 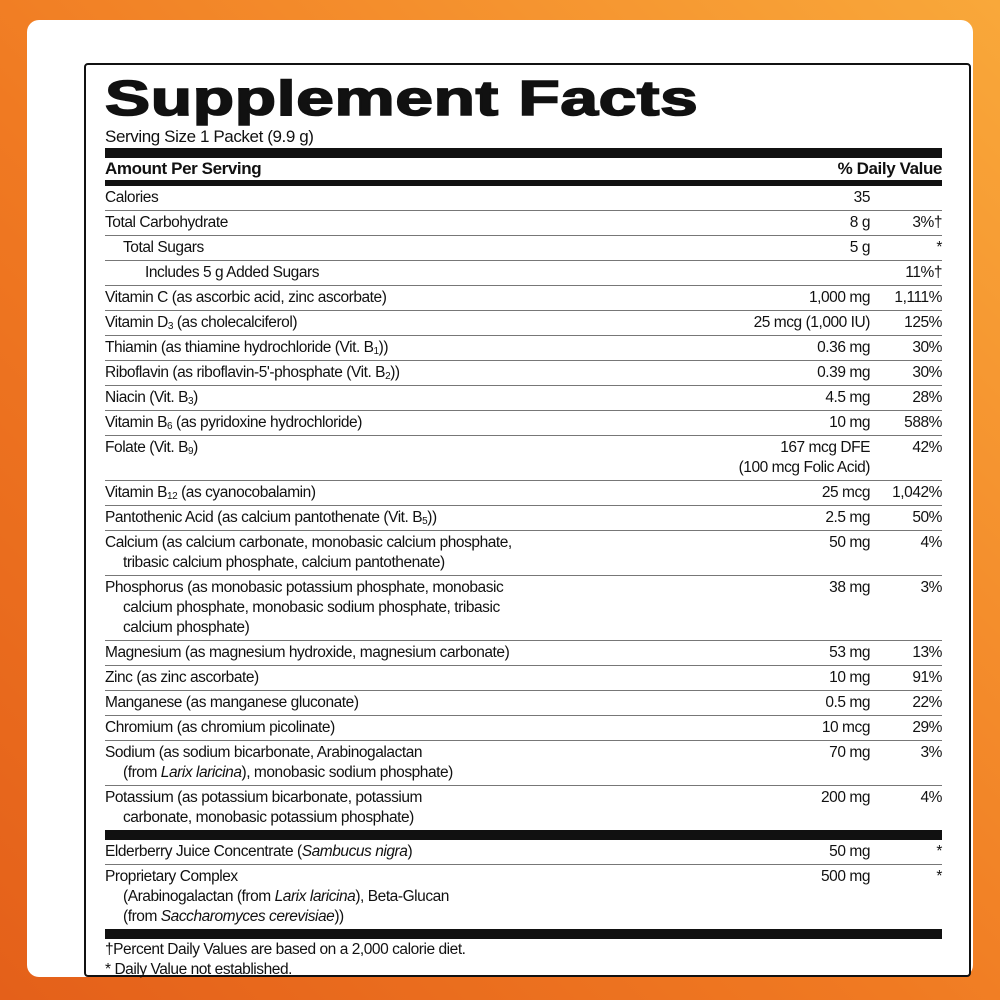 I want to click on panel-title: Supplement Facts, so click(x=401, y=99).